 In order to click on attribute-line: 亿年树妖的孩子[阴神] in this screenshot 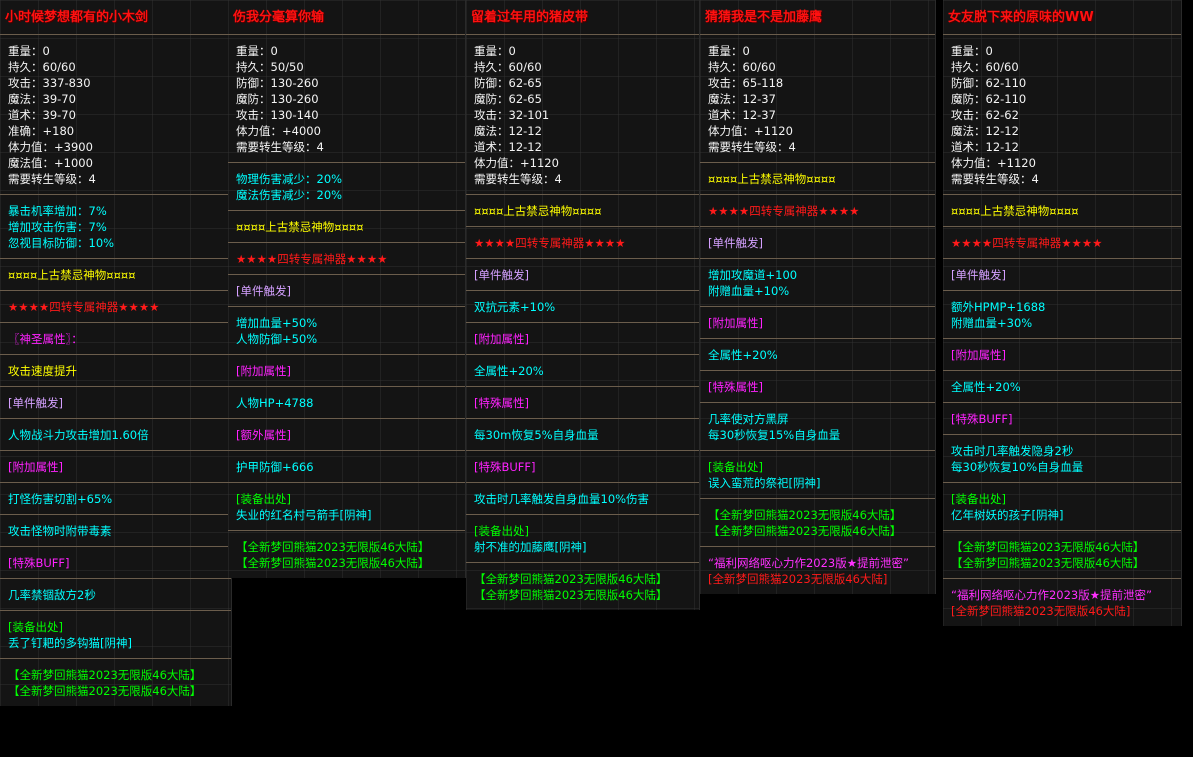, I will do `click(1007, 515)`.